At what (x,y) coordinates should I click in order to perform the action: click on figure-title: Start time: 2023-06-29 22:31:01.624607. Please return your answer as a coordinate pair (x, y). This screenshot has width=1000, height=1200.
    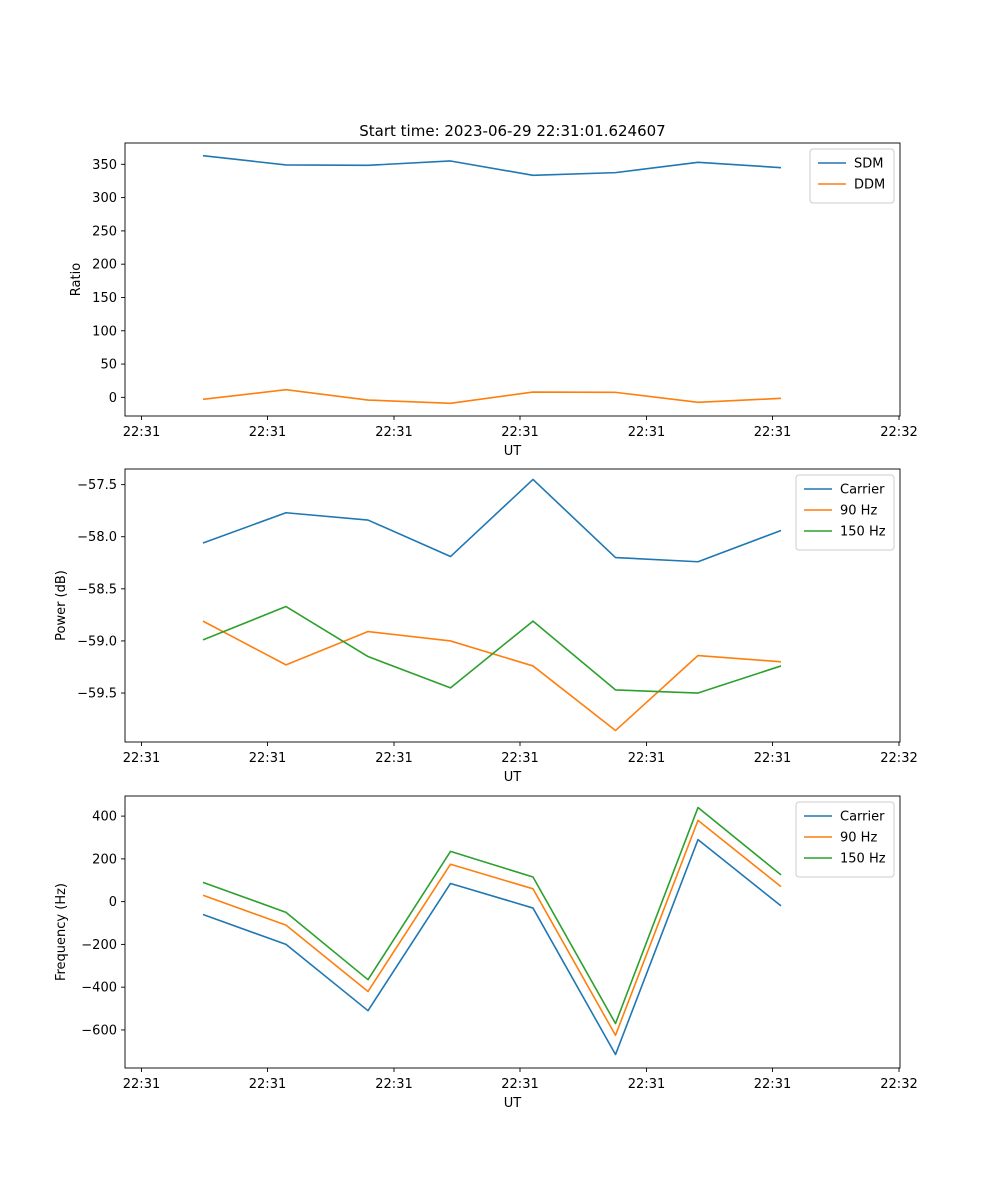
    Looking at the image, I should click on (512, 131).